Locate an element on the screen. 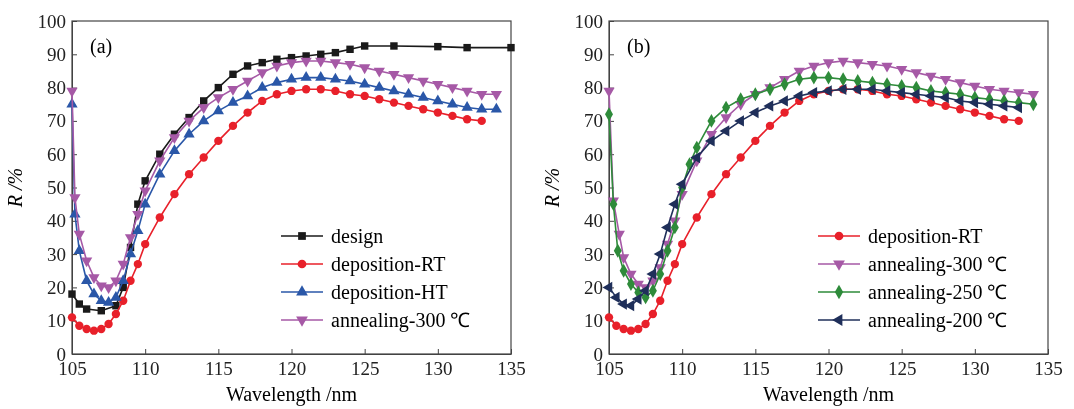 The width and height of the screenshot is (1074, 409). legend-label: annealing-200 ℃ is located at coordinates (938, 320).